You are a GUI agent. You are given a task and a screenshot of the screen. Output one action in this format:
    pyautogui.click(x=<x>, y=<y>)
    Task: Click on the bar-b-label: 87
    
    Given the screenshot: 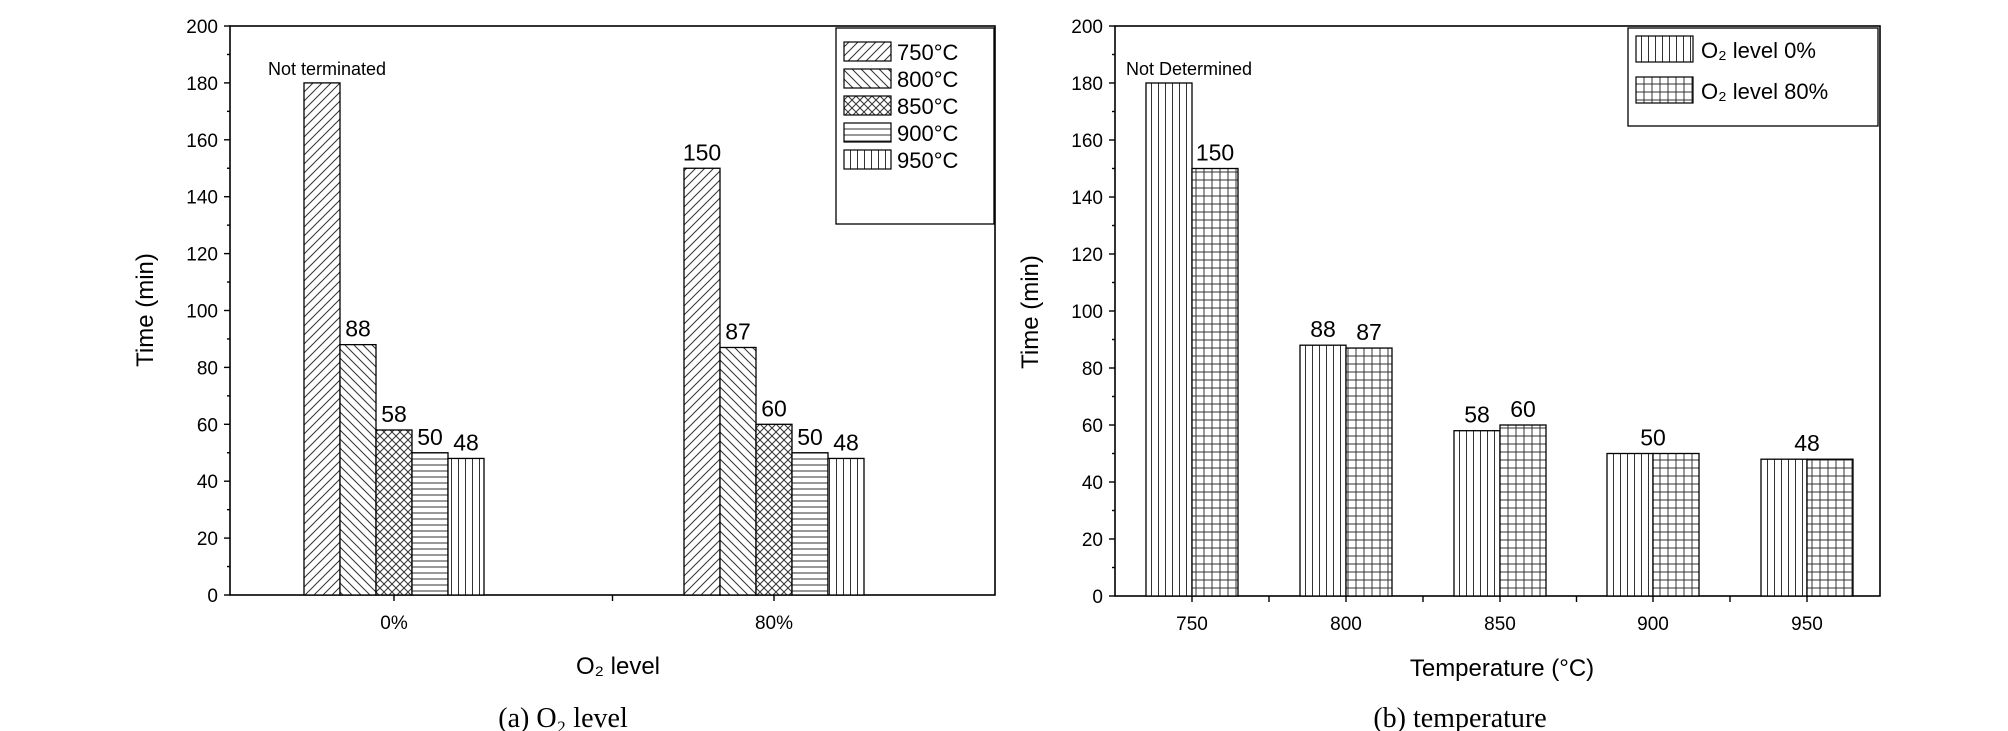 What is the action you would take?
    pyautogui.click(x=1369, y=332)
    